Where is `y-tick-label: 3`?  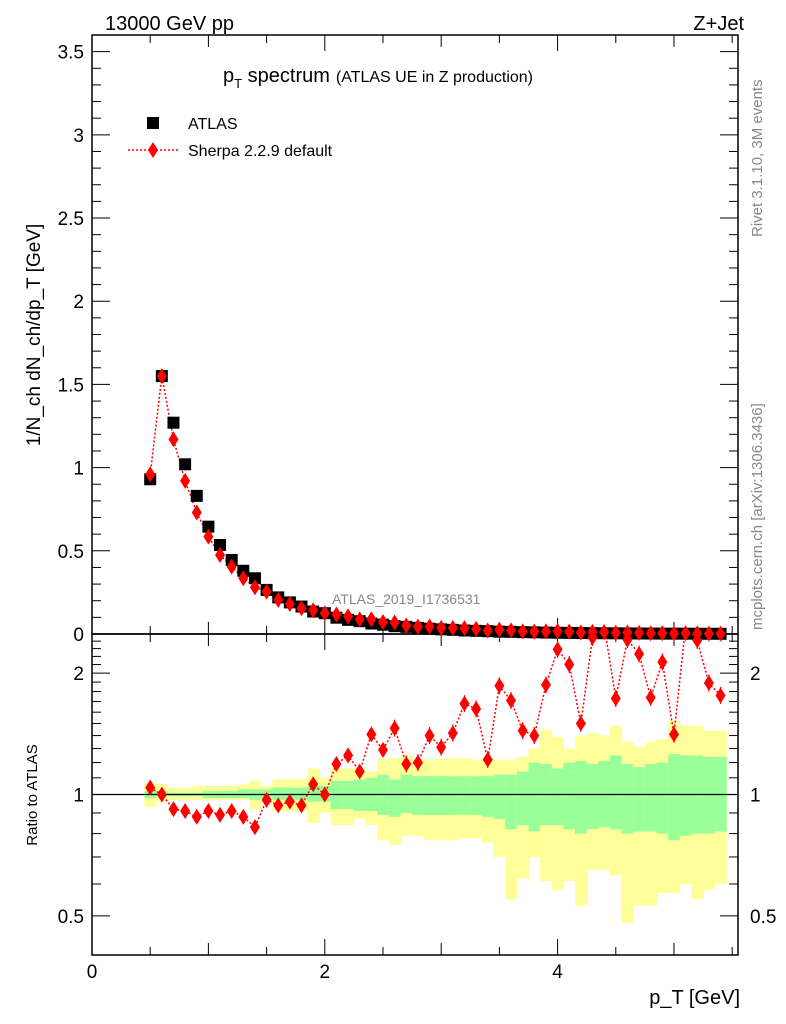 y-tick-label: 3 is located at coordinates (78, 136).